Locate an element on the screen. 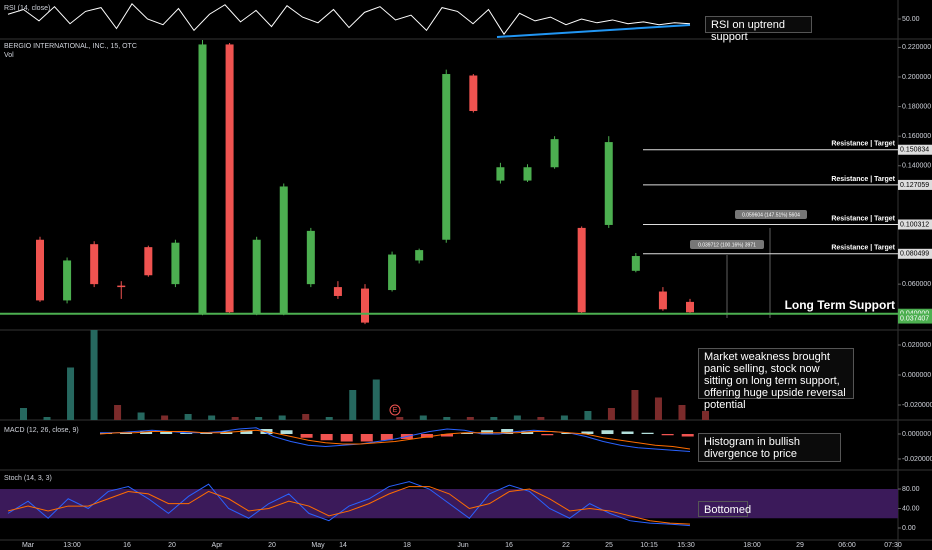  volume-label: Vol is located at coordinates (9, 55).